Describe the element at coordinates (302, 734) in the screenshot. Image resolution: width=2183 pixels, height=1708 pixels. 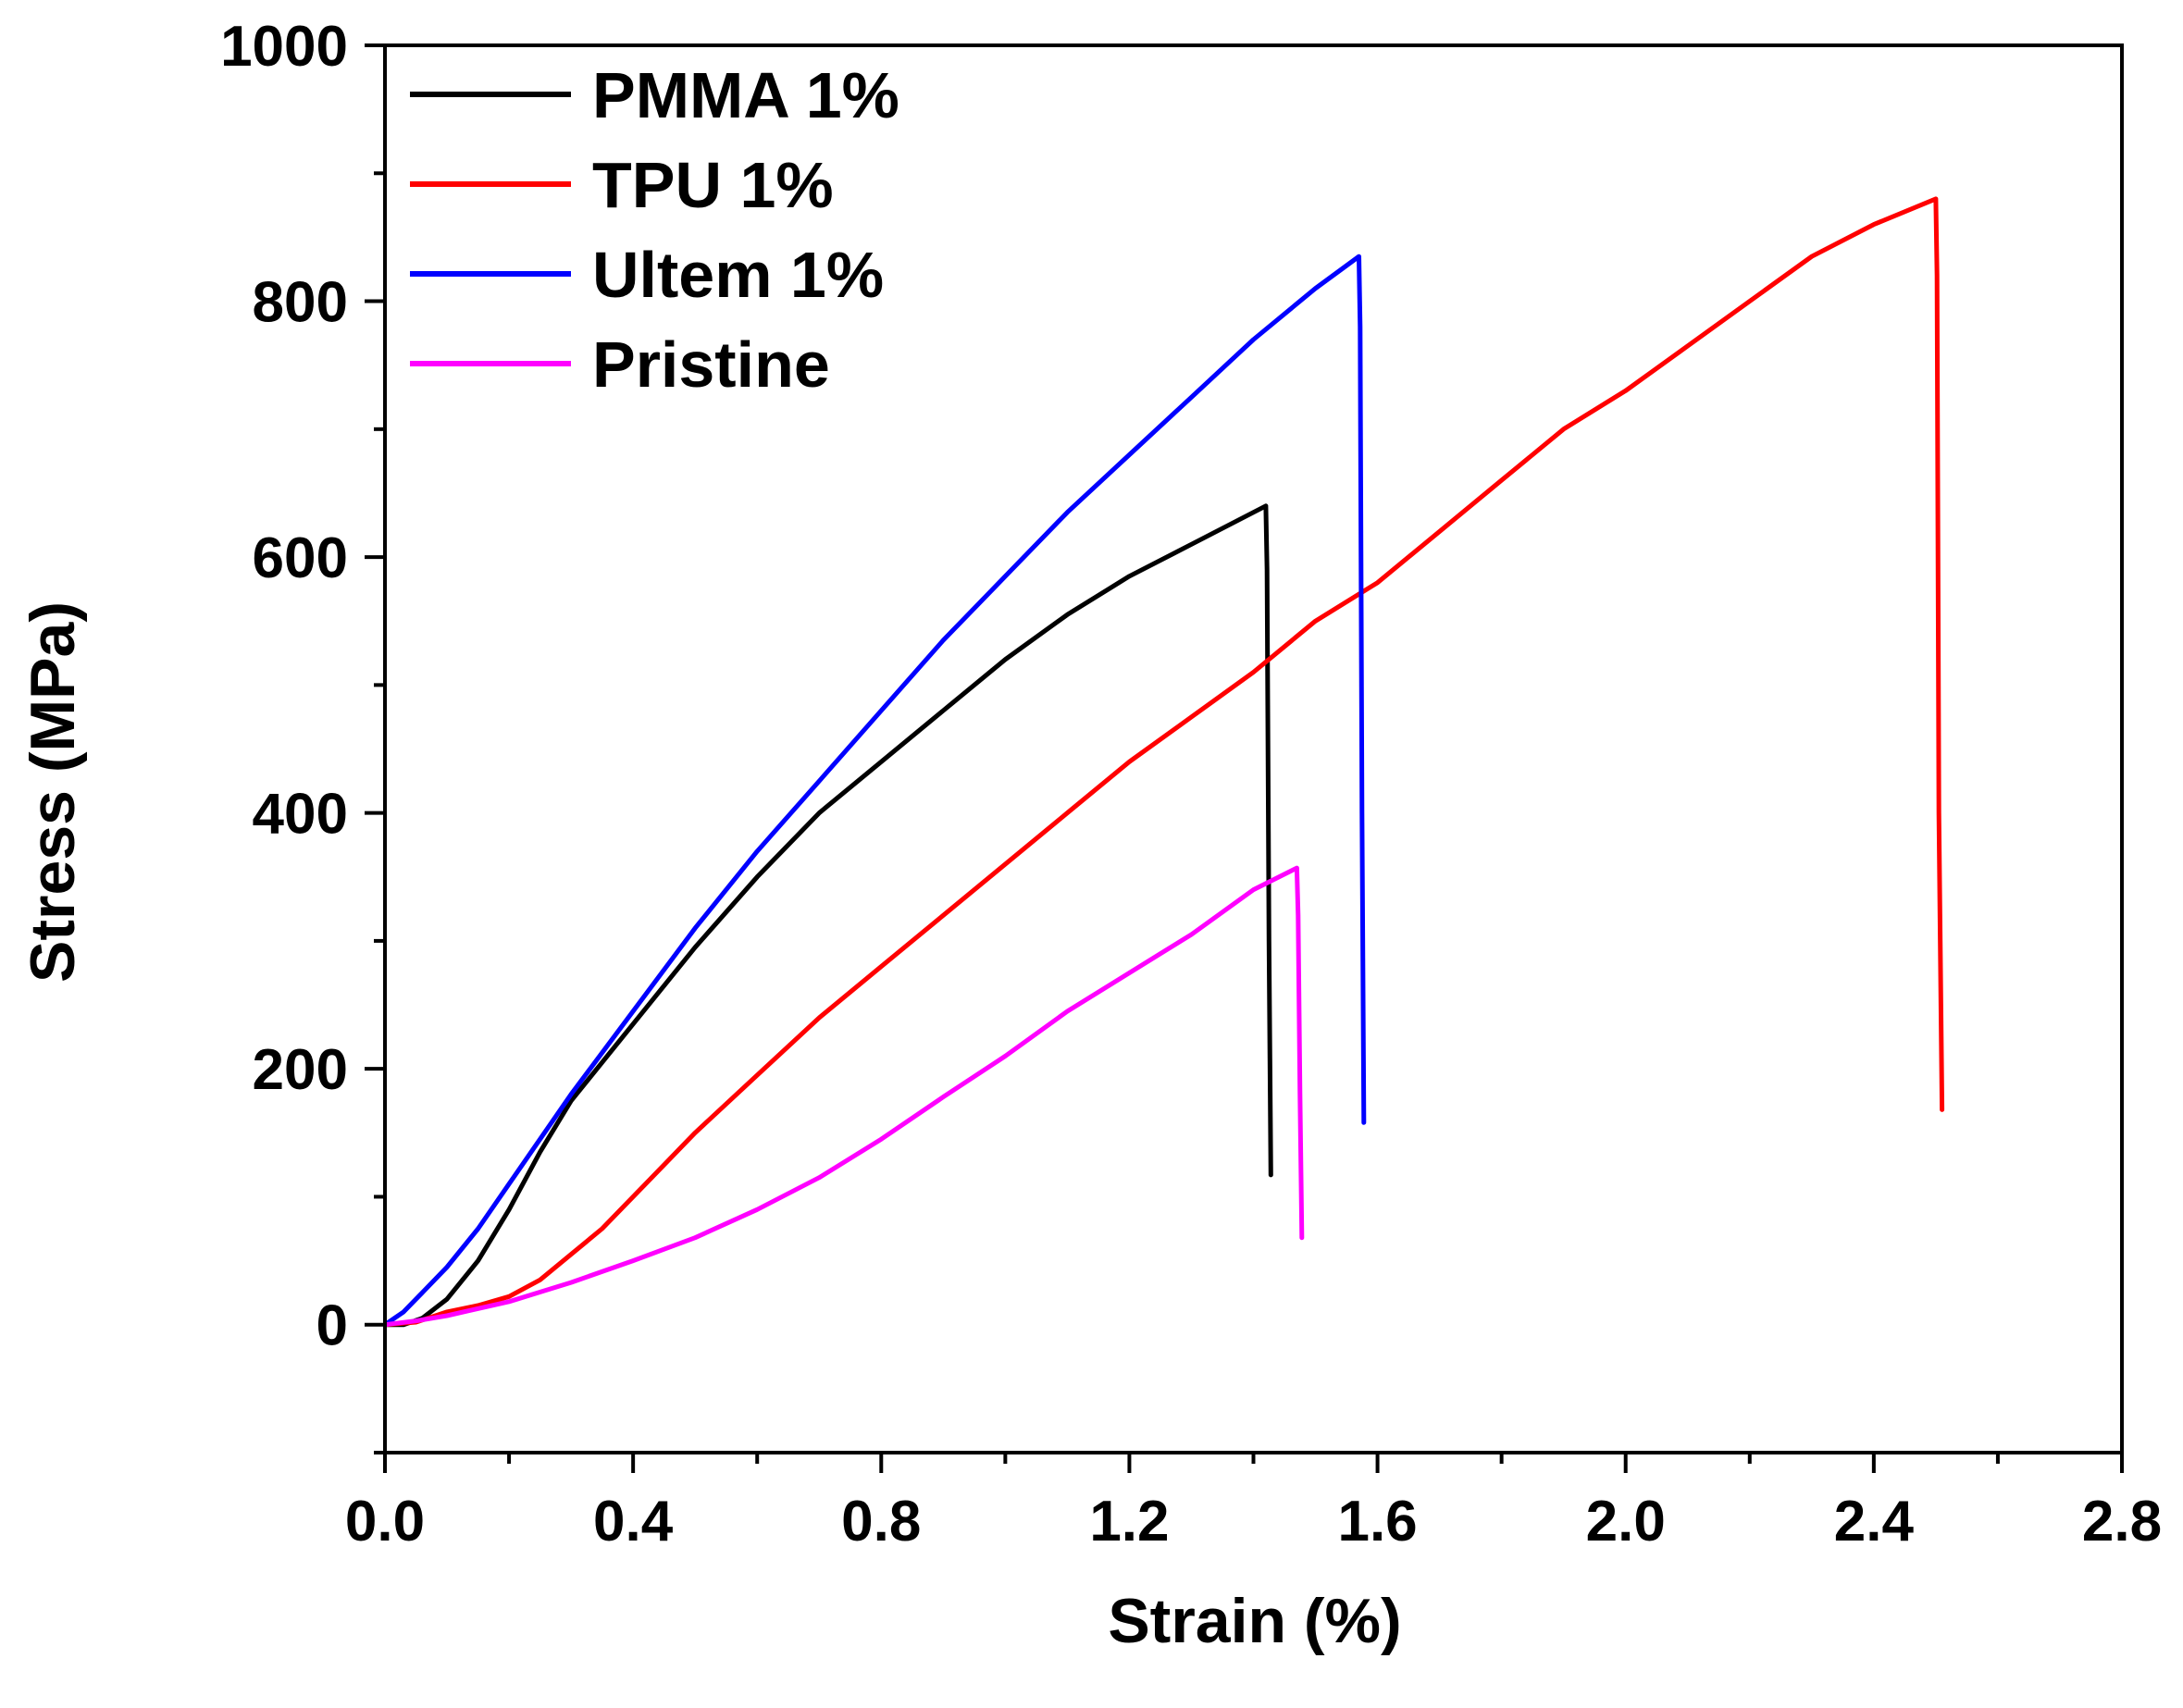
I see `y-axis: 0 200 400 600 800 1000` at that location.